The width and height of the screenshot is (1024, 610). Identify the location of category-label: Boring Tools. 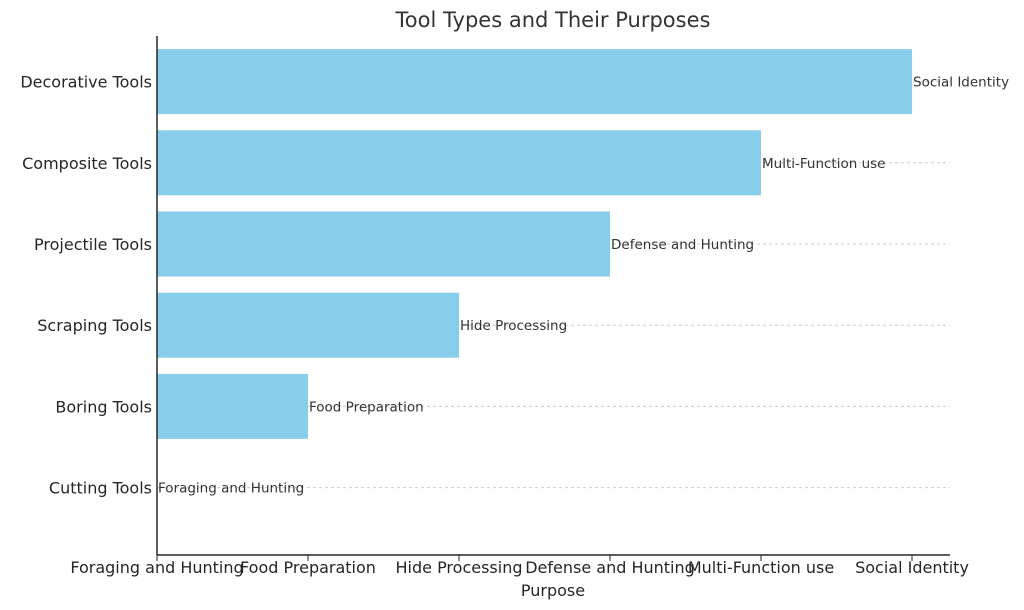
(103, 406).